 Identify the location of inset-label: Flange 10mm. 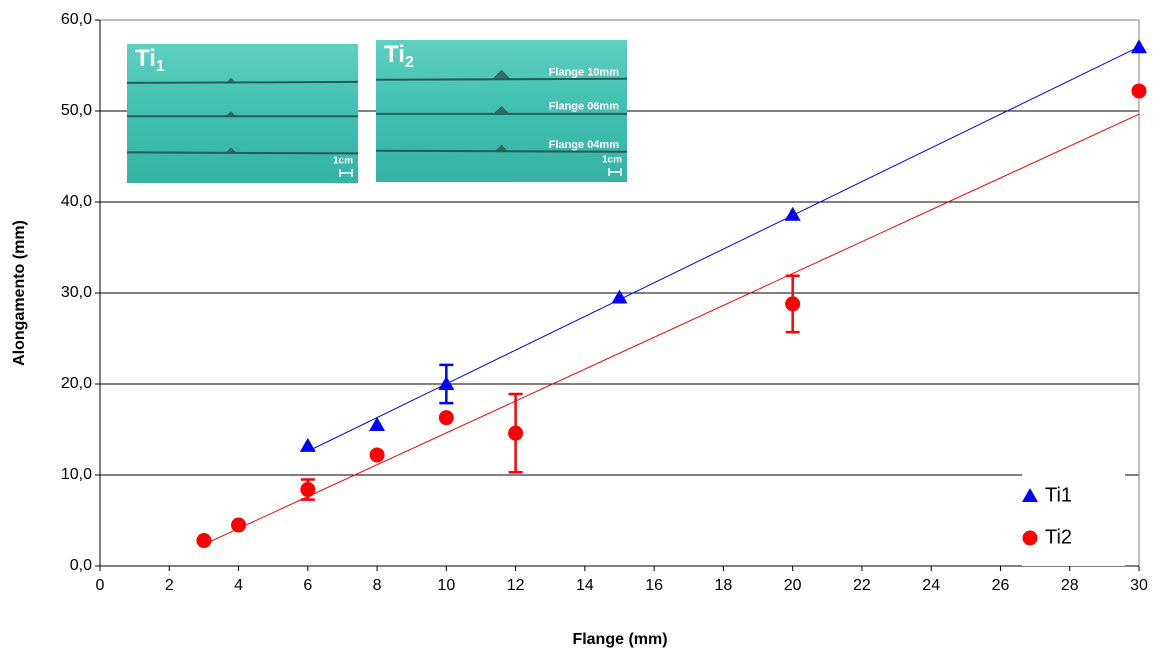
(584, 73).